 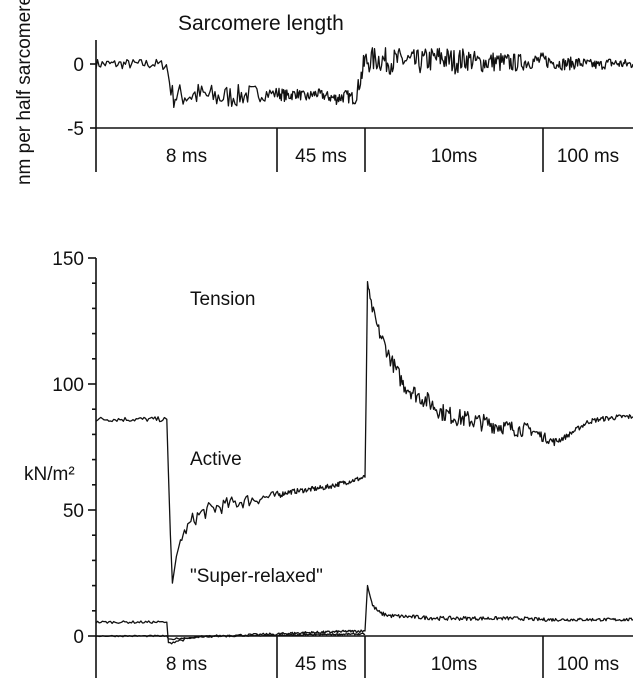 I want to click on top-y-axis-label: nm per half sarcomere, so click(x=24, y=92).